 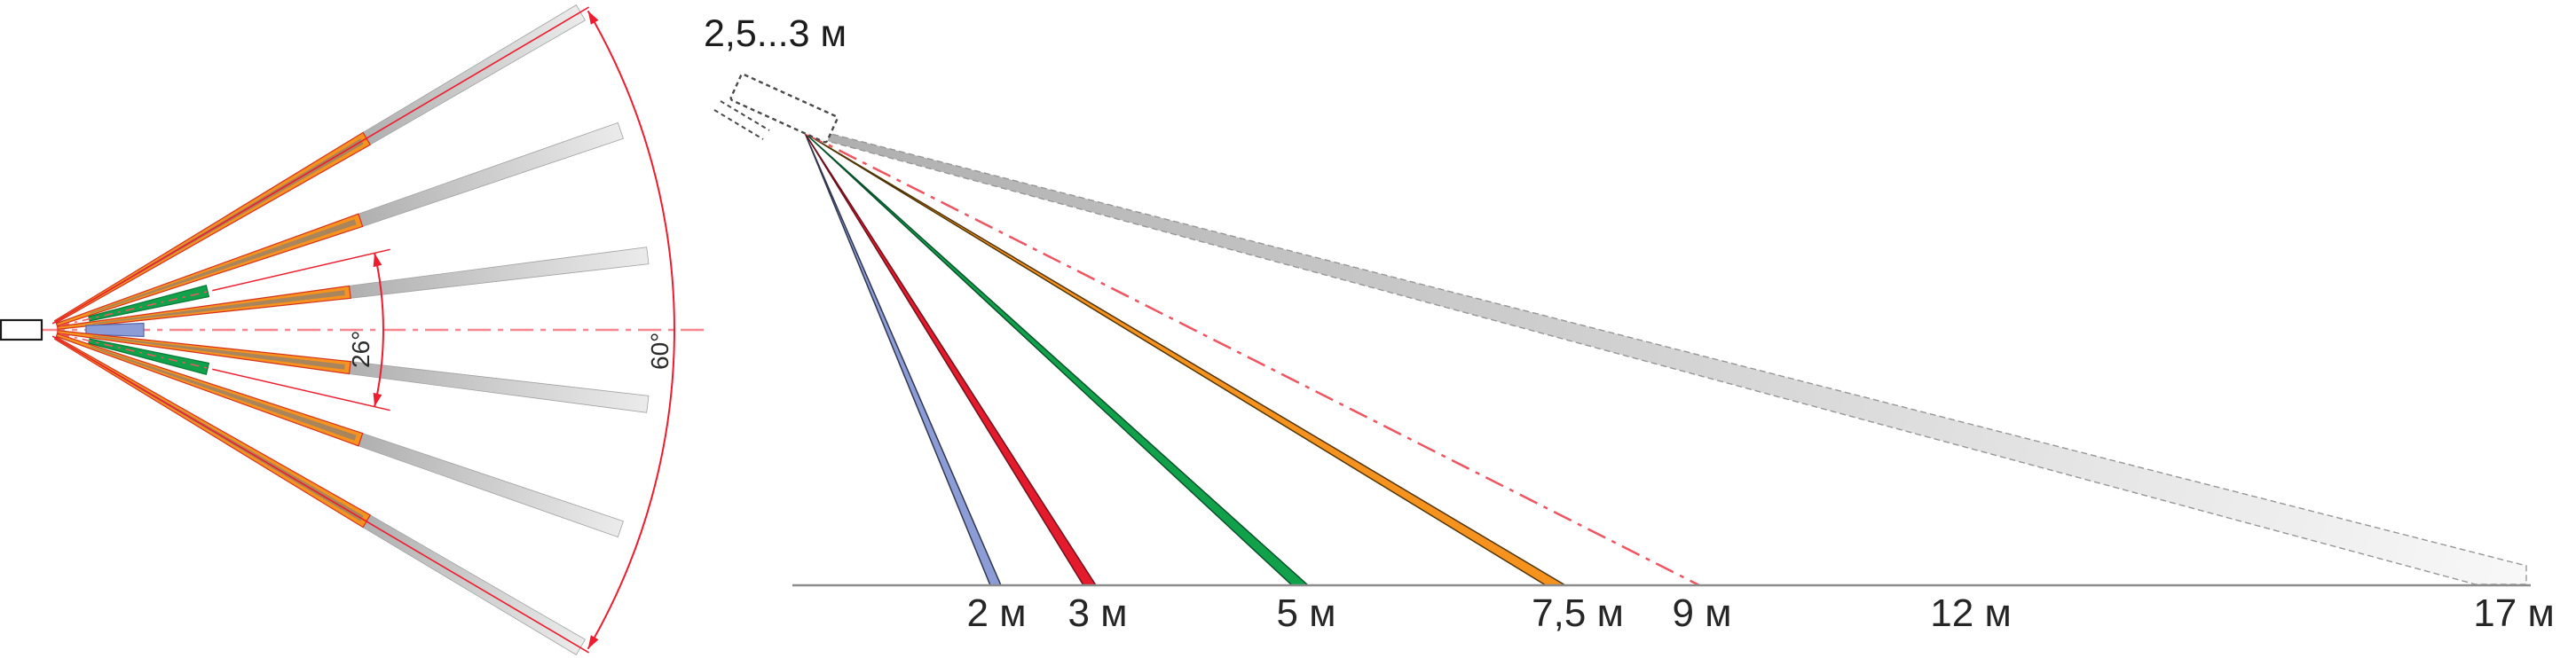 What do you see at coordinates (997, 613) in the screenshot?
I see `distance-label: 2 м` at bounding box center [997, 613].